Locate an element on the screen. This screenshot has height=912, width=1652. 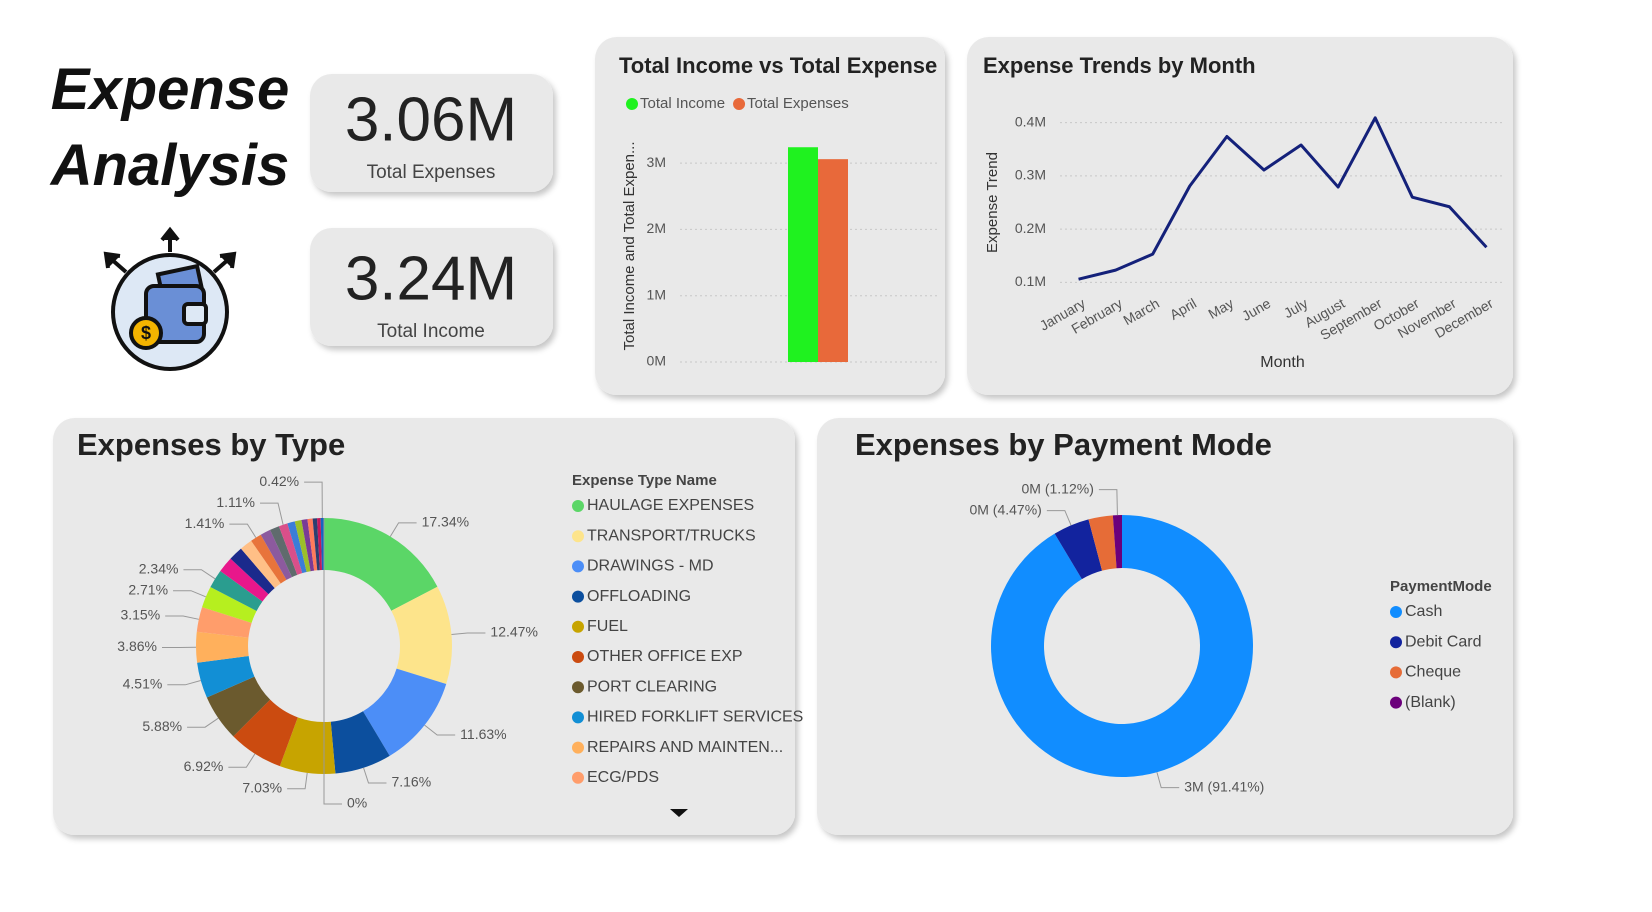
legend-label: HAULAGE EXPENSES is located at coordinates (670, 505).